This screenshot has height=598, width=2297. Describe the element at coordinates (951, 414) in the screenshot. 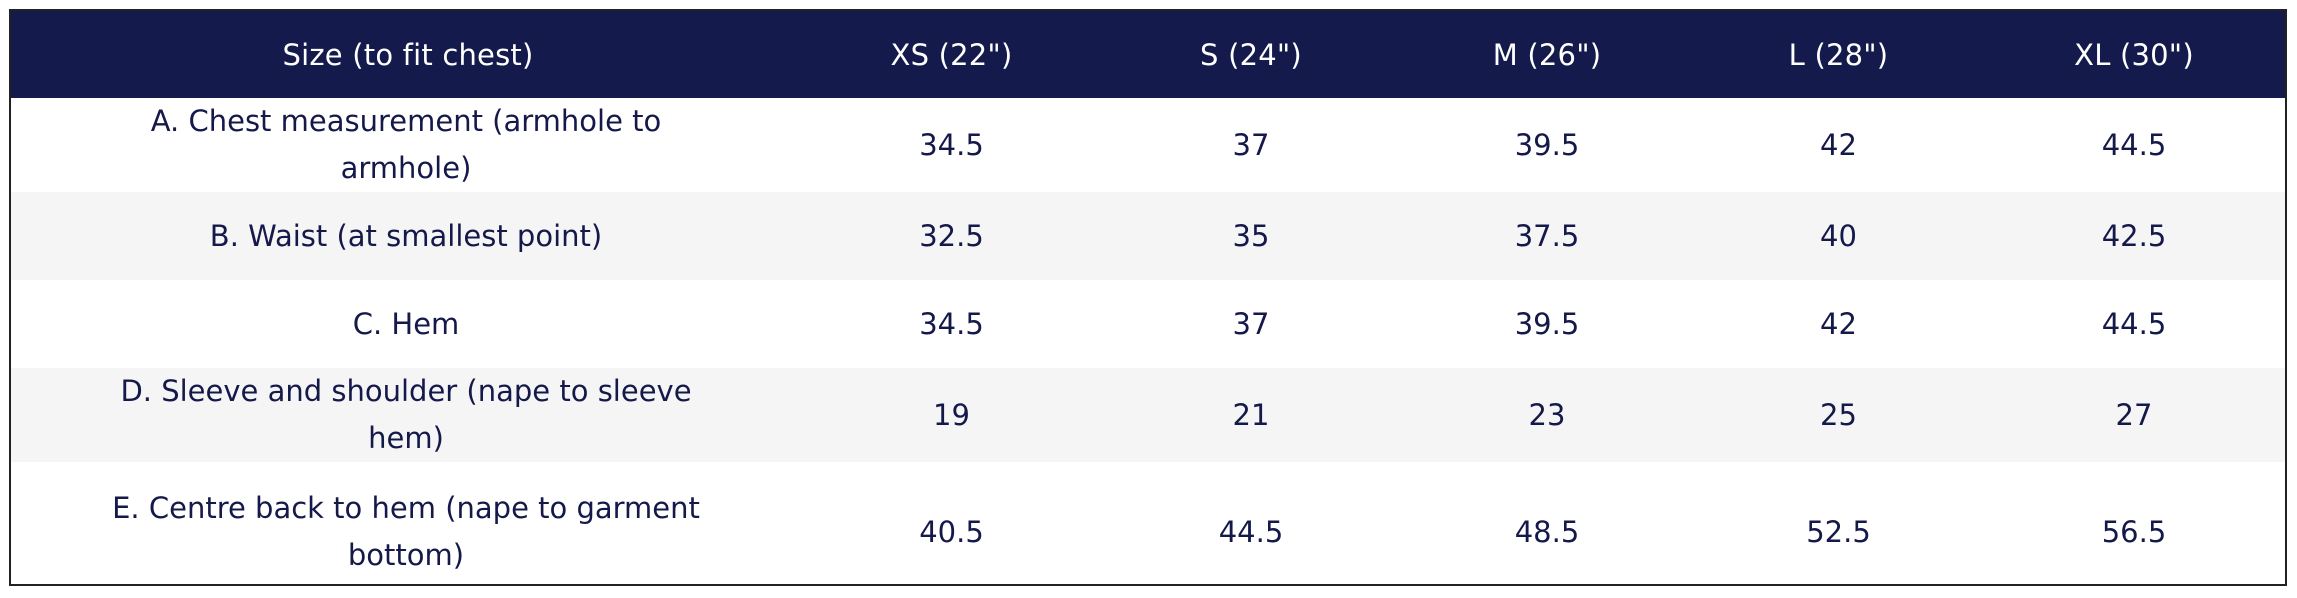

I see `table-cell: 19` at that location.